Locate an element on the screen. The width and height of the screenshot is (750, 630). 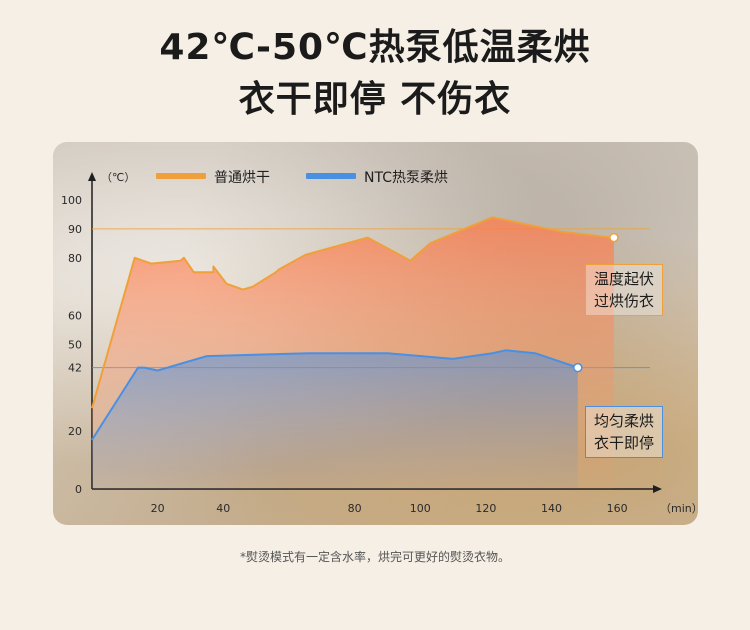
y-tick-label-60: 60 is located at coordinates (75, 316).